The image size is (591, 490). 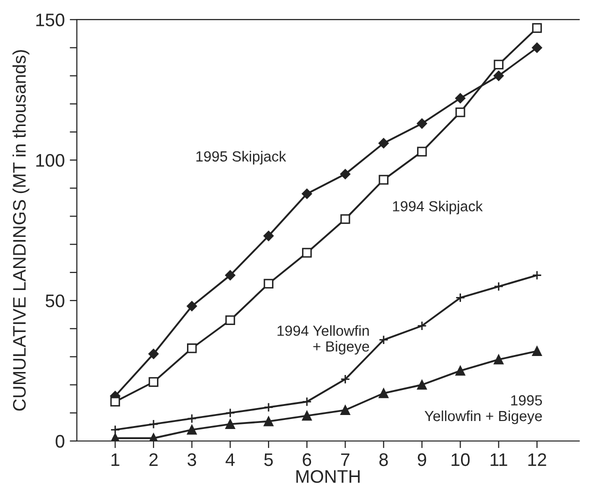 I want to click on x-tick-label: 8, so click(x=383, y=459).